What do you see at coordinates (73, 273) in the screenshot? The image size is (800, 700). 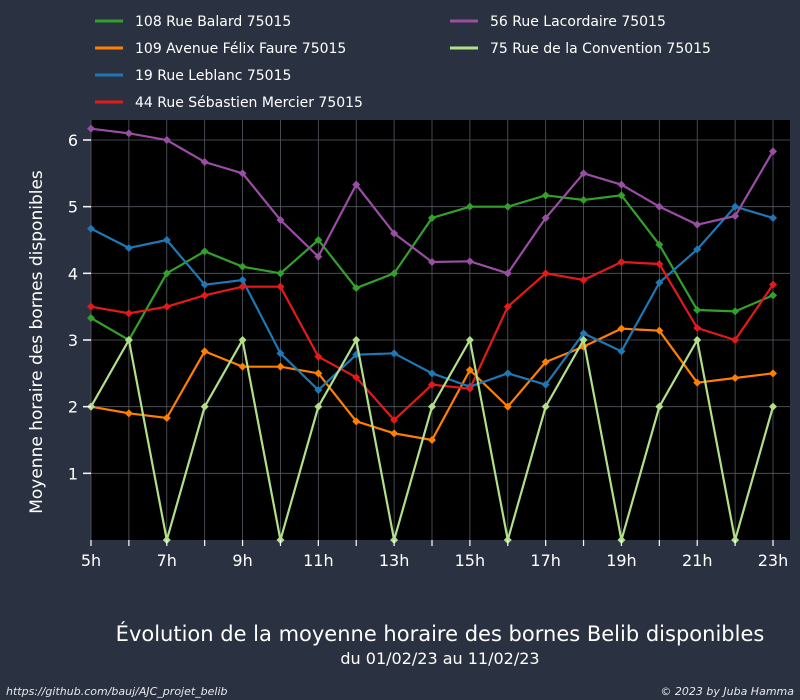 I see `y-tick-label: 4` at bounding box center [73, 273].